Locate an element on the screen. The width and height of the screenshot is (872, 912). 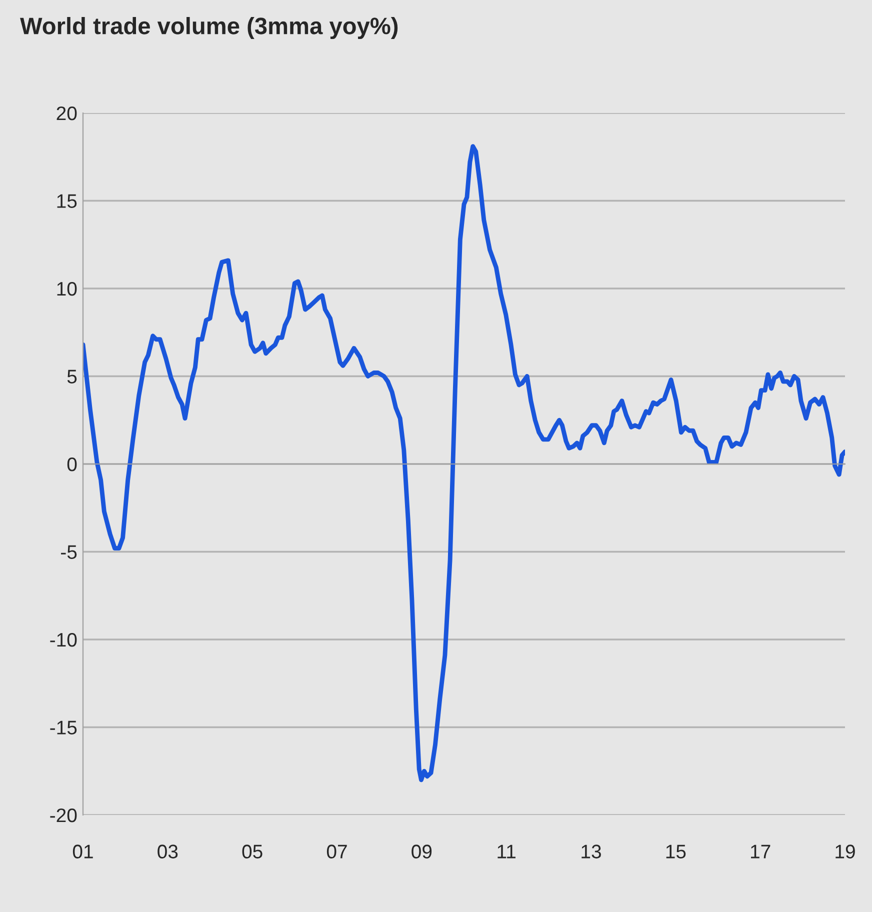
y-tick-label: -20 is located at coordinates (63, 815).